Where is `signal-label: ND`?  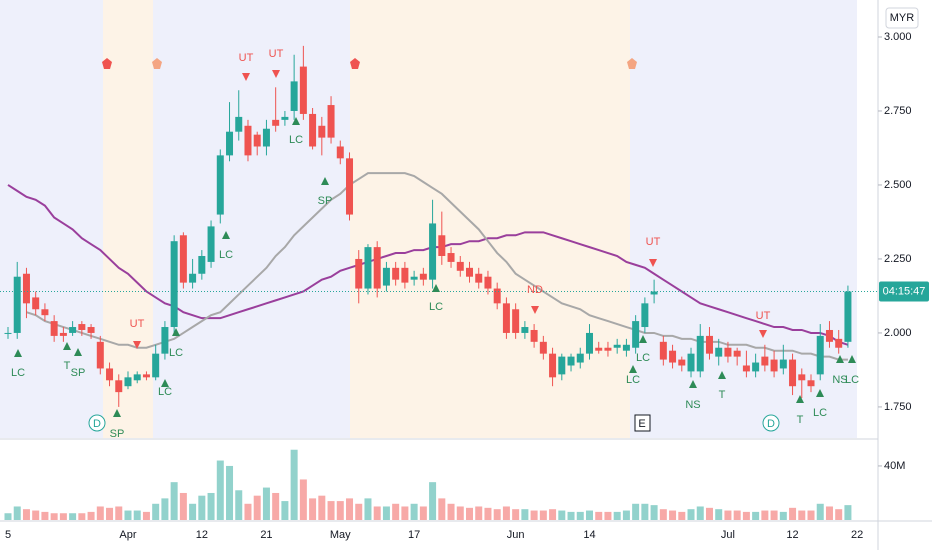
signal-label: ND is located at coordinates (535, 290).